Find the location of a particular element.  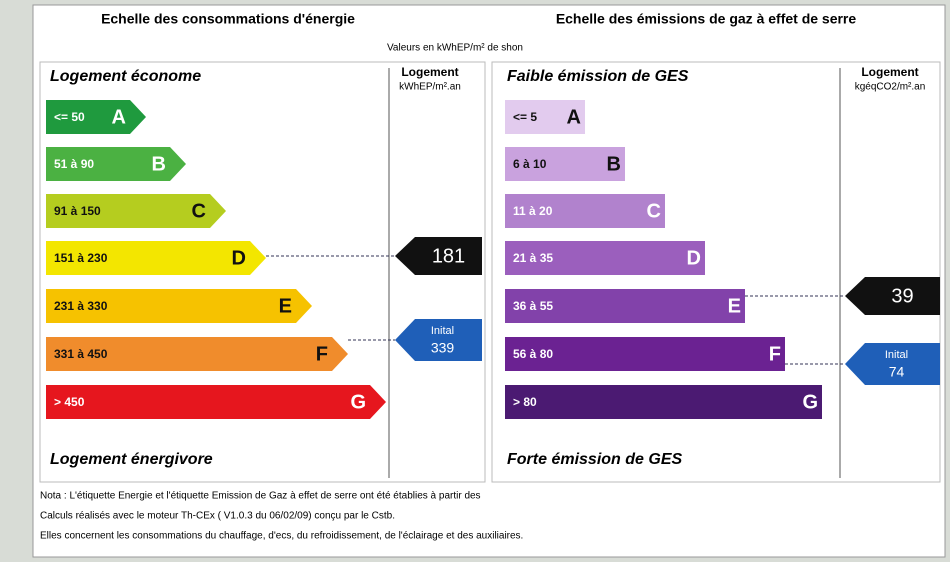

class-range: > 80 is located at coordinates (525, 402).